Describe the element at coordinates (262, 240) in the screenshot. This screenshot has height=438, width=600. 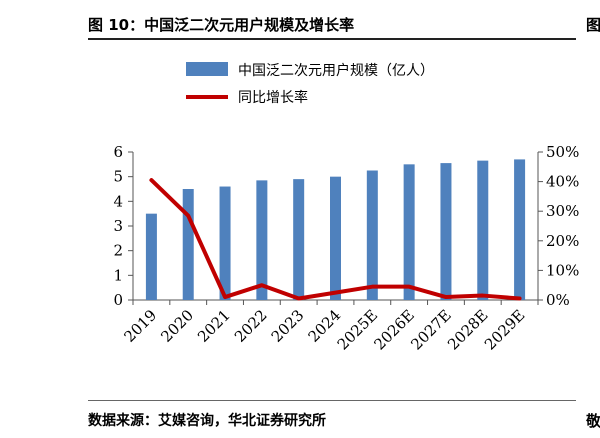
I see `bar-2022` at that location.